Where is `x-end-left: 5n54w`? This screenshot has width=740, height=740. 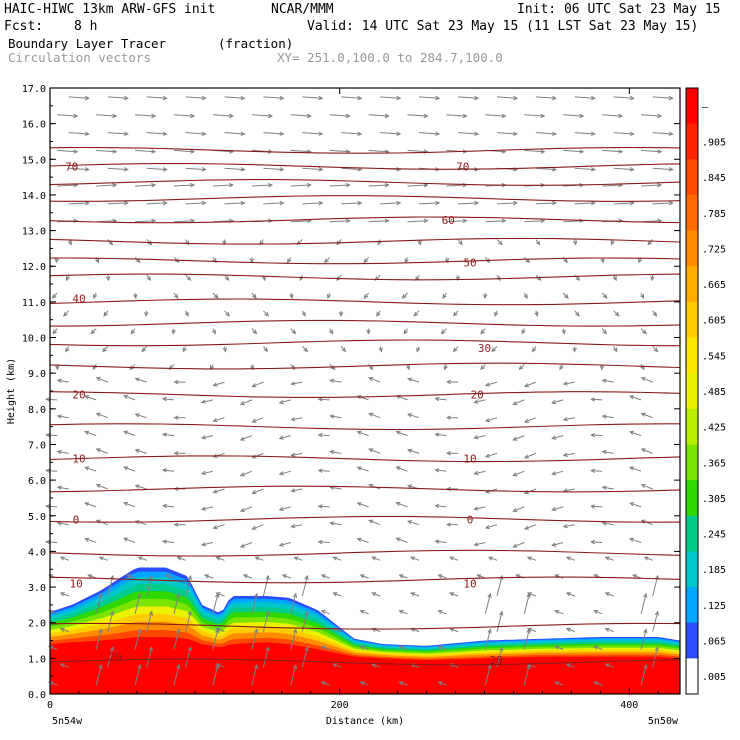
x-end-left: 5n54w is located at coordinates (67, 721).